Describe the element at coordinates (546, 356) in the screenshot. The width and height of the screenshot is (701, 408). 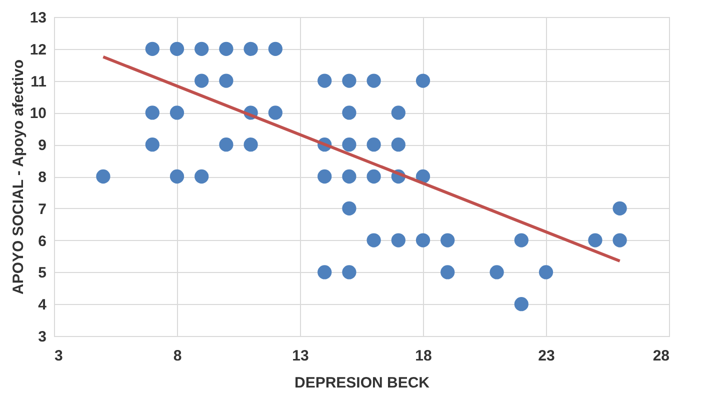
I see `x-tick-label: 23` at that location.